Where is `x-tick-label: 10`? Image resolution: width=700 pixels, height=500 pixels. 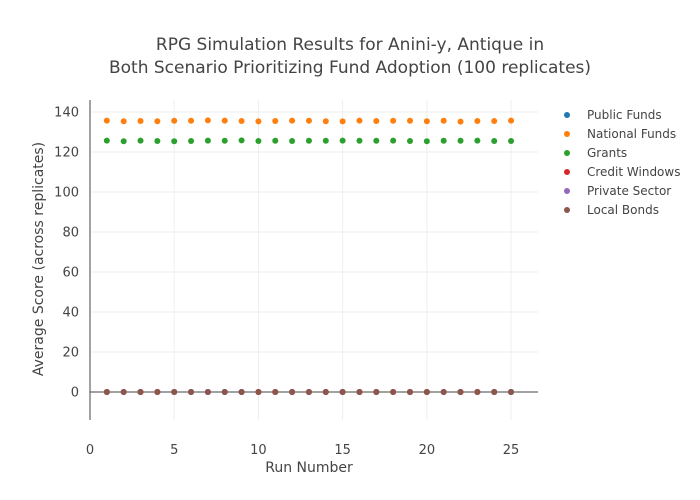
x-tick-label: 10 is located at coordinates (258, 450).